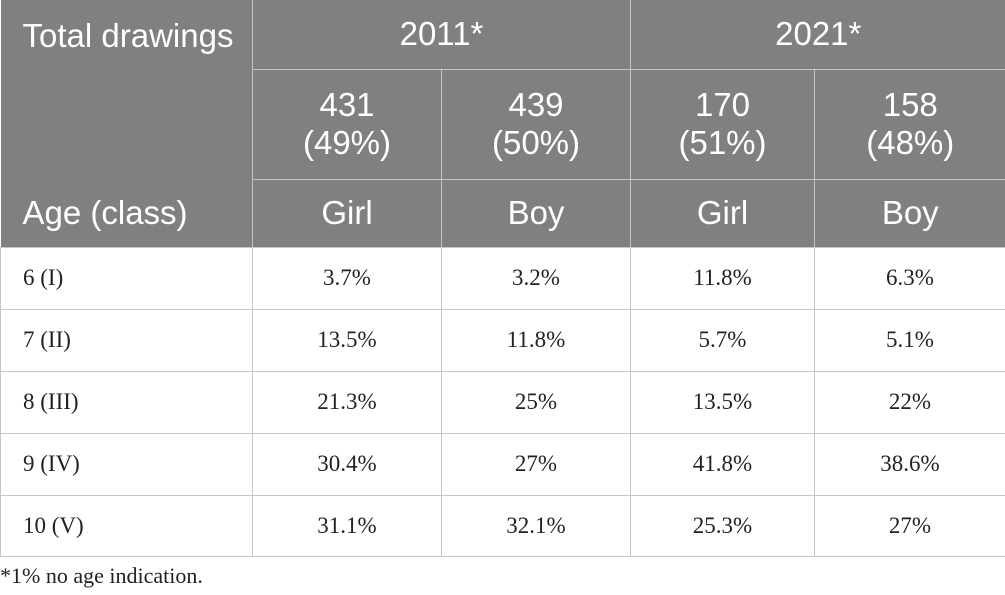  What do you see at coordinates (536, 104) in the screenshot?
I see `total-count: 439` at bounding box center [536, 104].